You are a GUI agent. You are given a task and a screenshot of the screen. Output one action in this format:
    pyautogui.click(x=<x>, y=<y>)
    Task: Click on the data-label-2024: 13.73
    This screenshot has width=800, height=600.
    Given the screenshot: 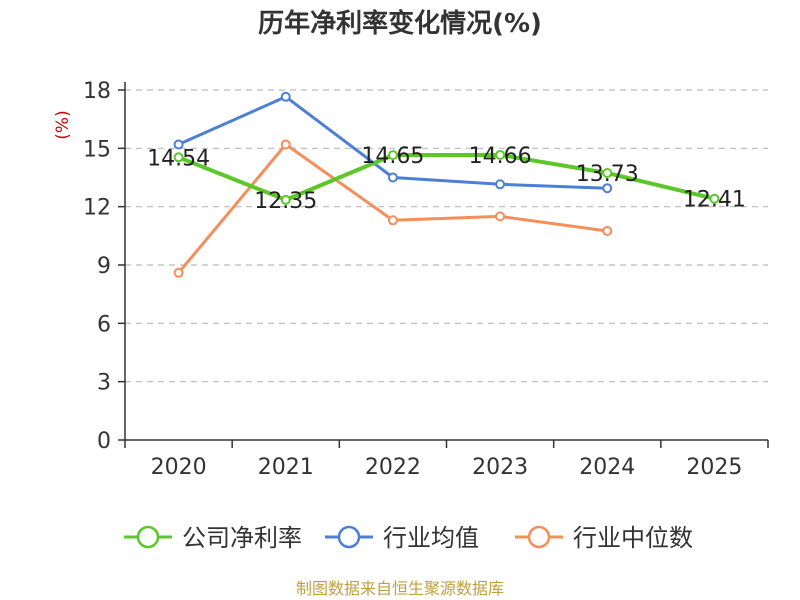 What is the action you would take?
    pyautogui.click(x=607, y=174)
    